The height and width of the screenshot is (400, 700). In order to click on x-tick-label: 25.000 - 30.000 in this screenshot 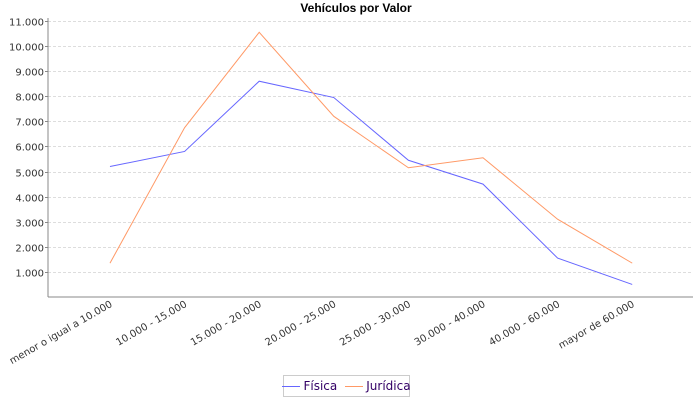, I will do `click(375, 324)`.